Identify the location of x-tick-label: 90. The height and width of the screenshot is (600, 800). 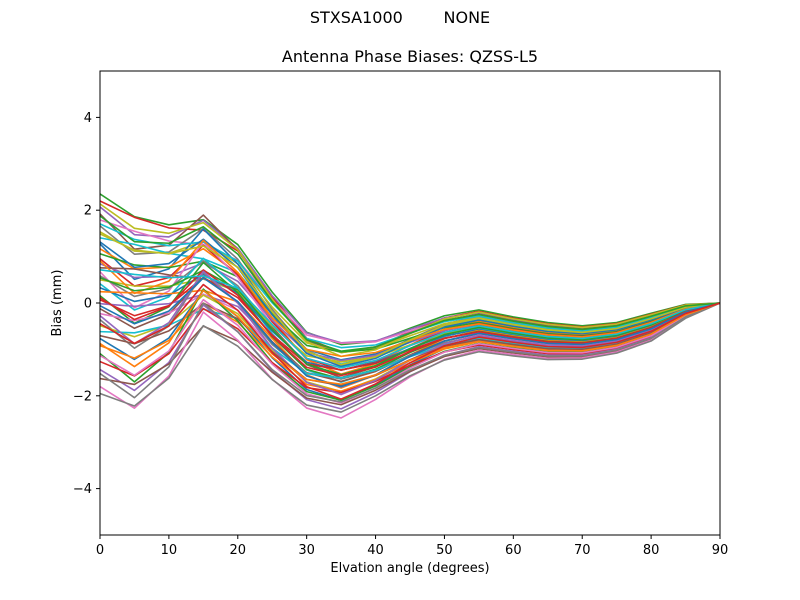
(720, 550).